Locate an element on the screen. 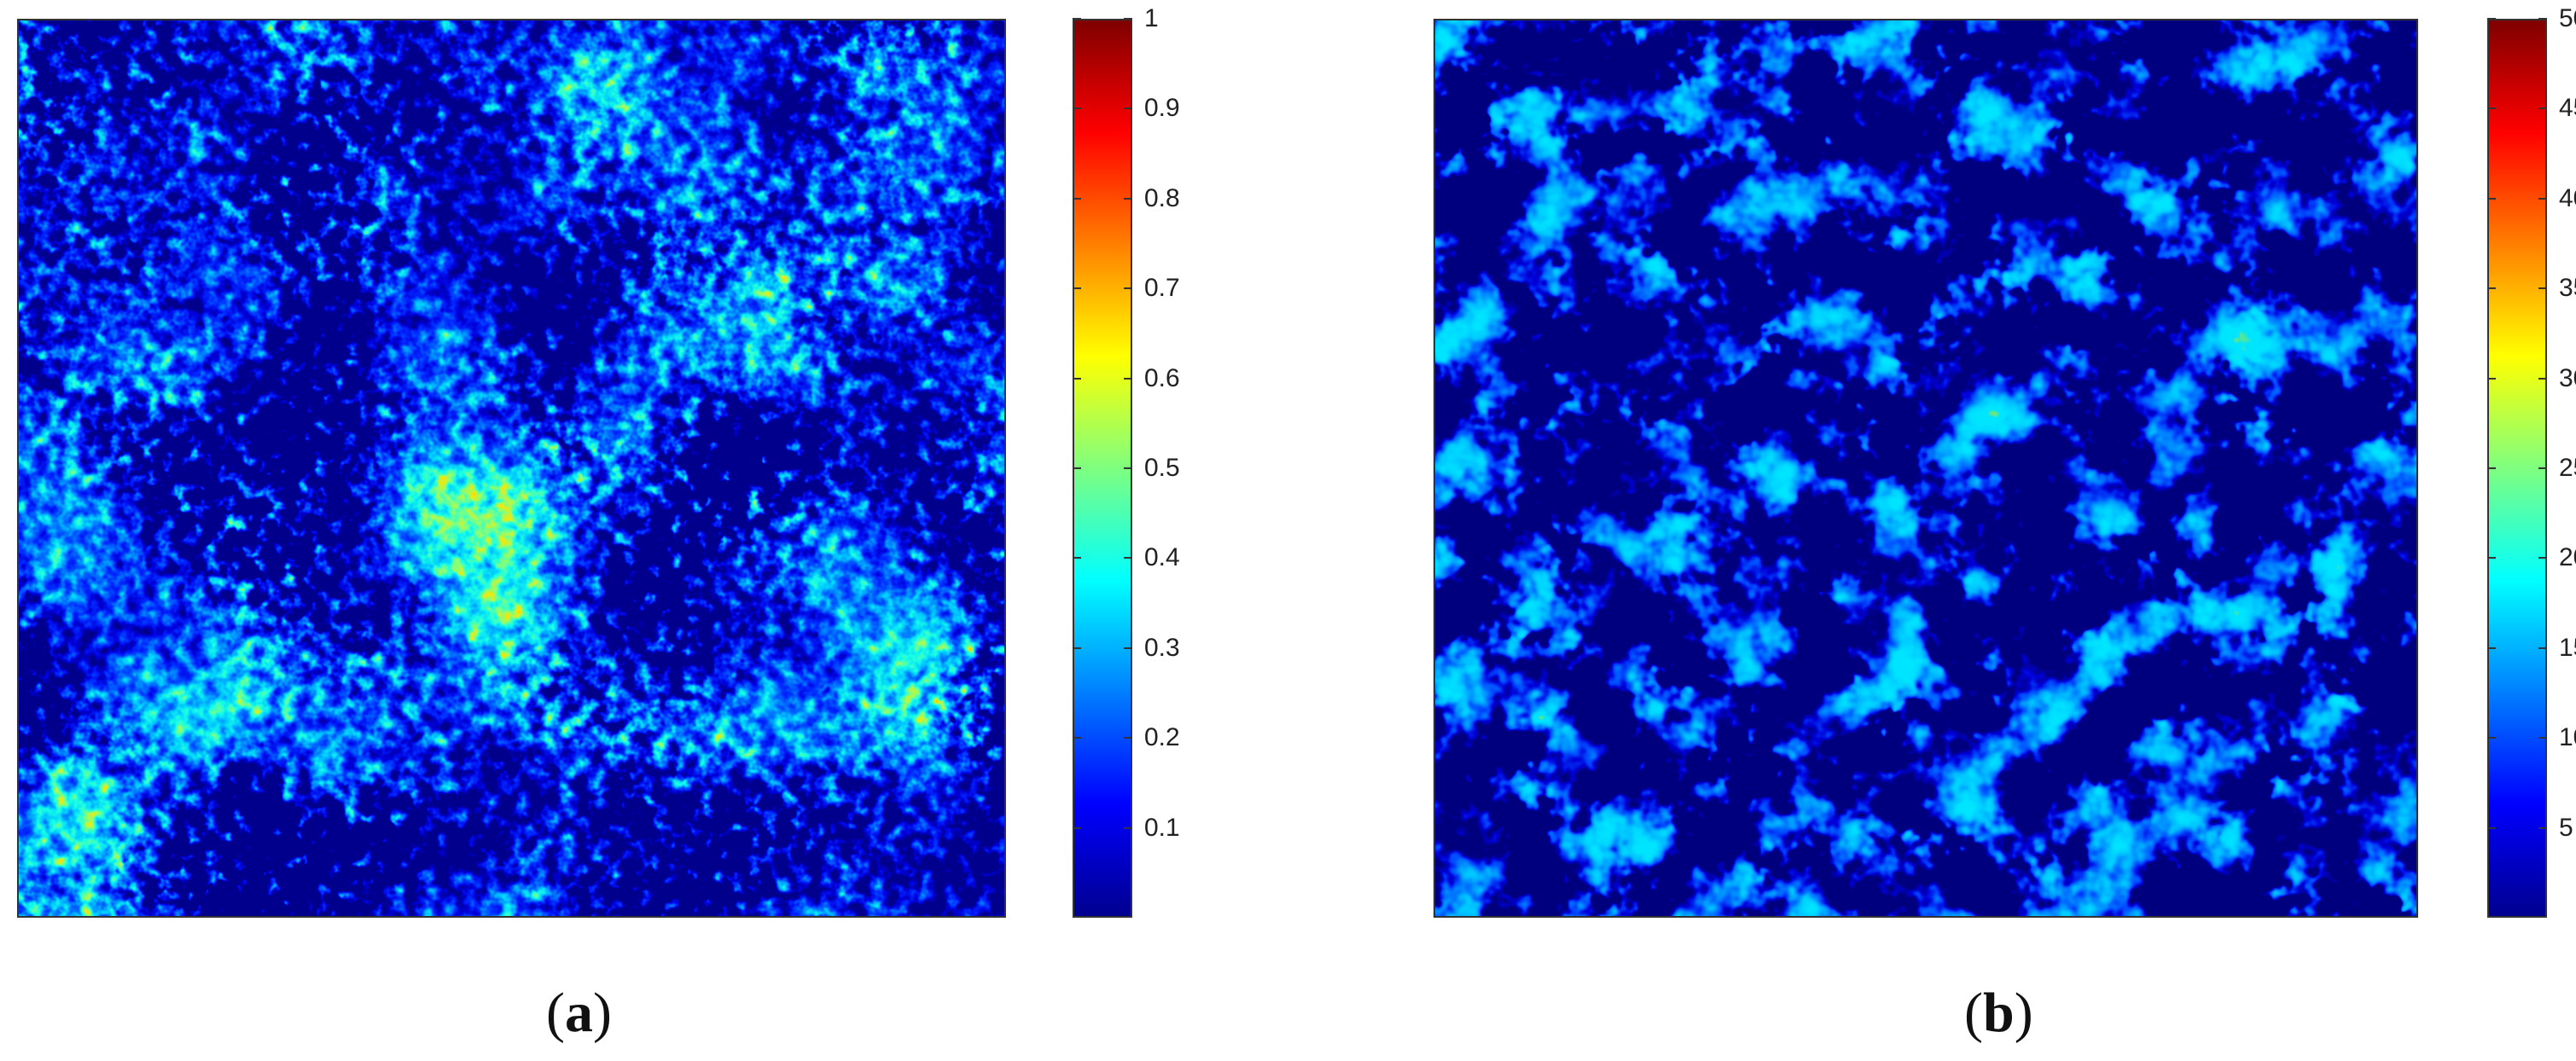 The height and width of the screenshot is (1061, 2576). colorbar-b-tick-label: 5 is located at coordinates (2566, 827).